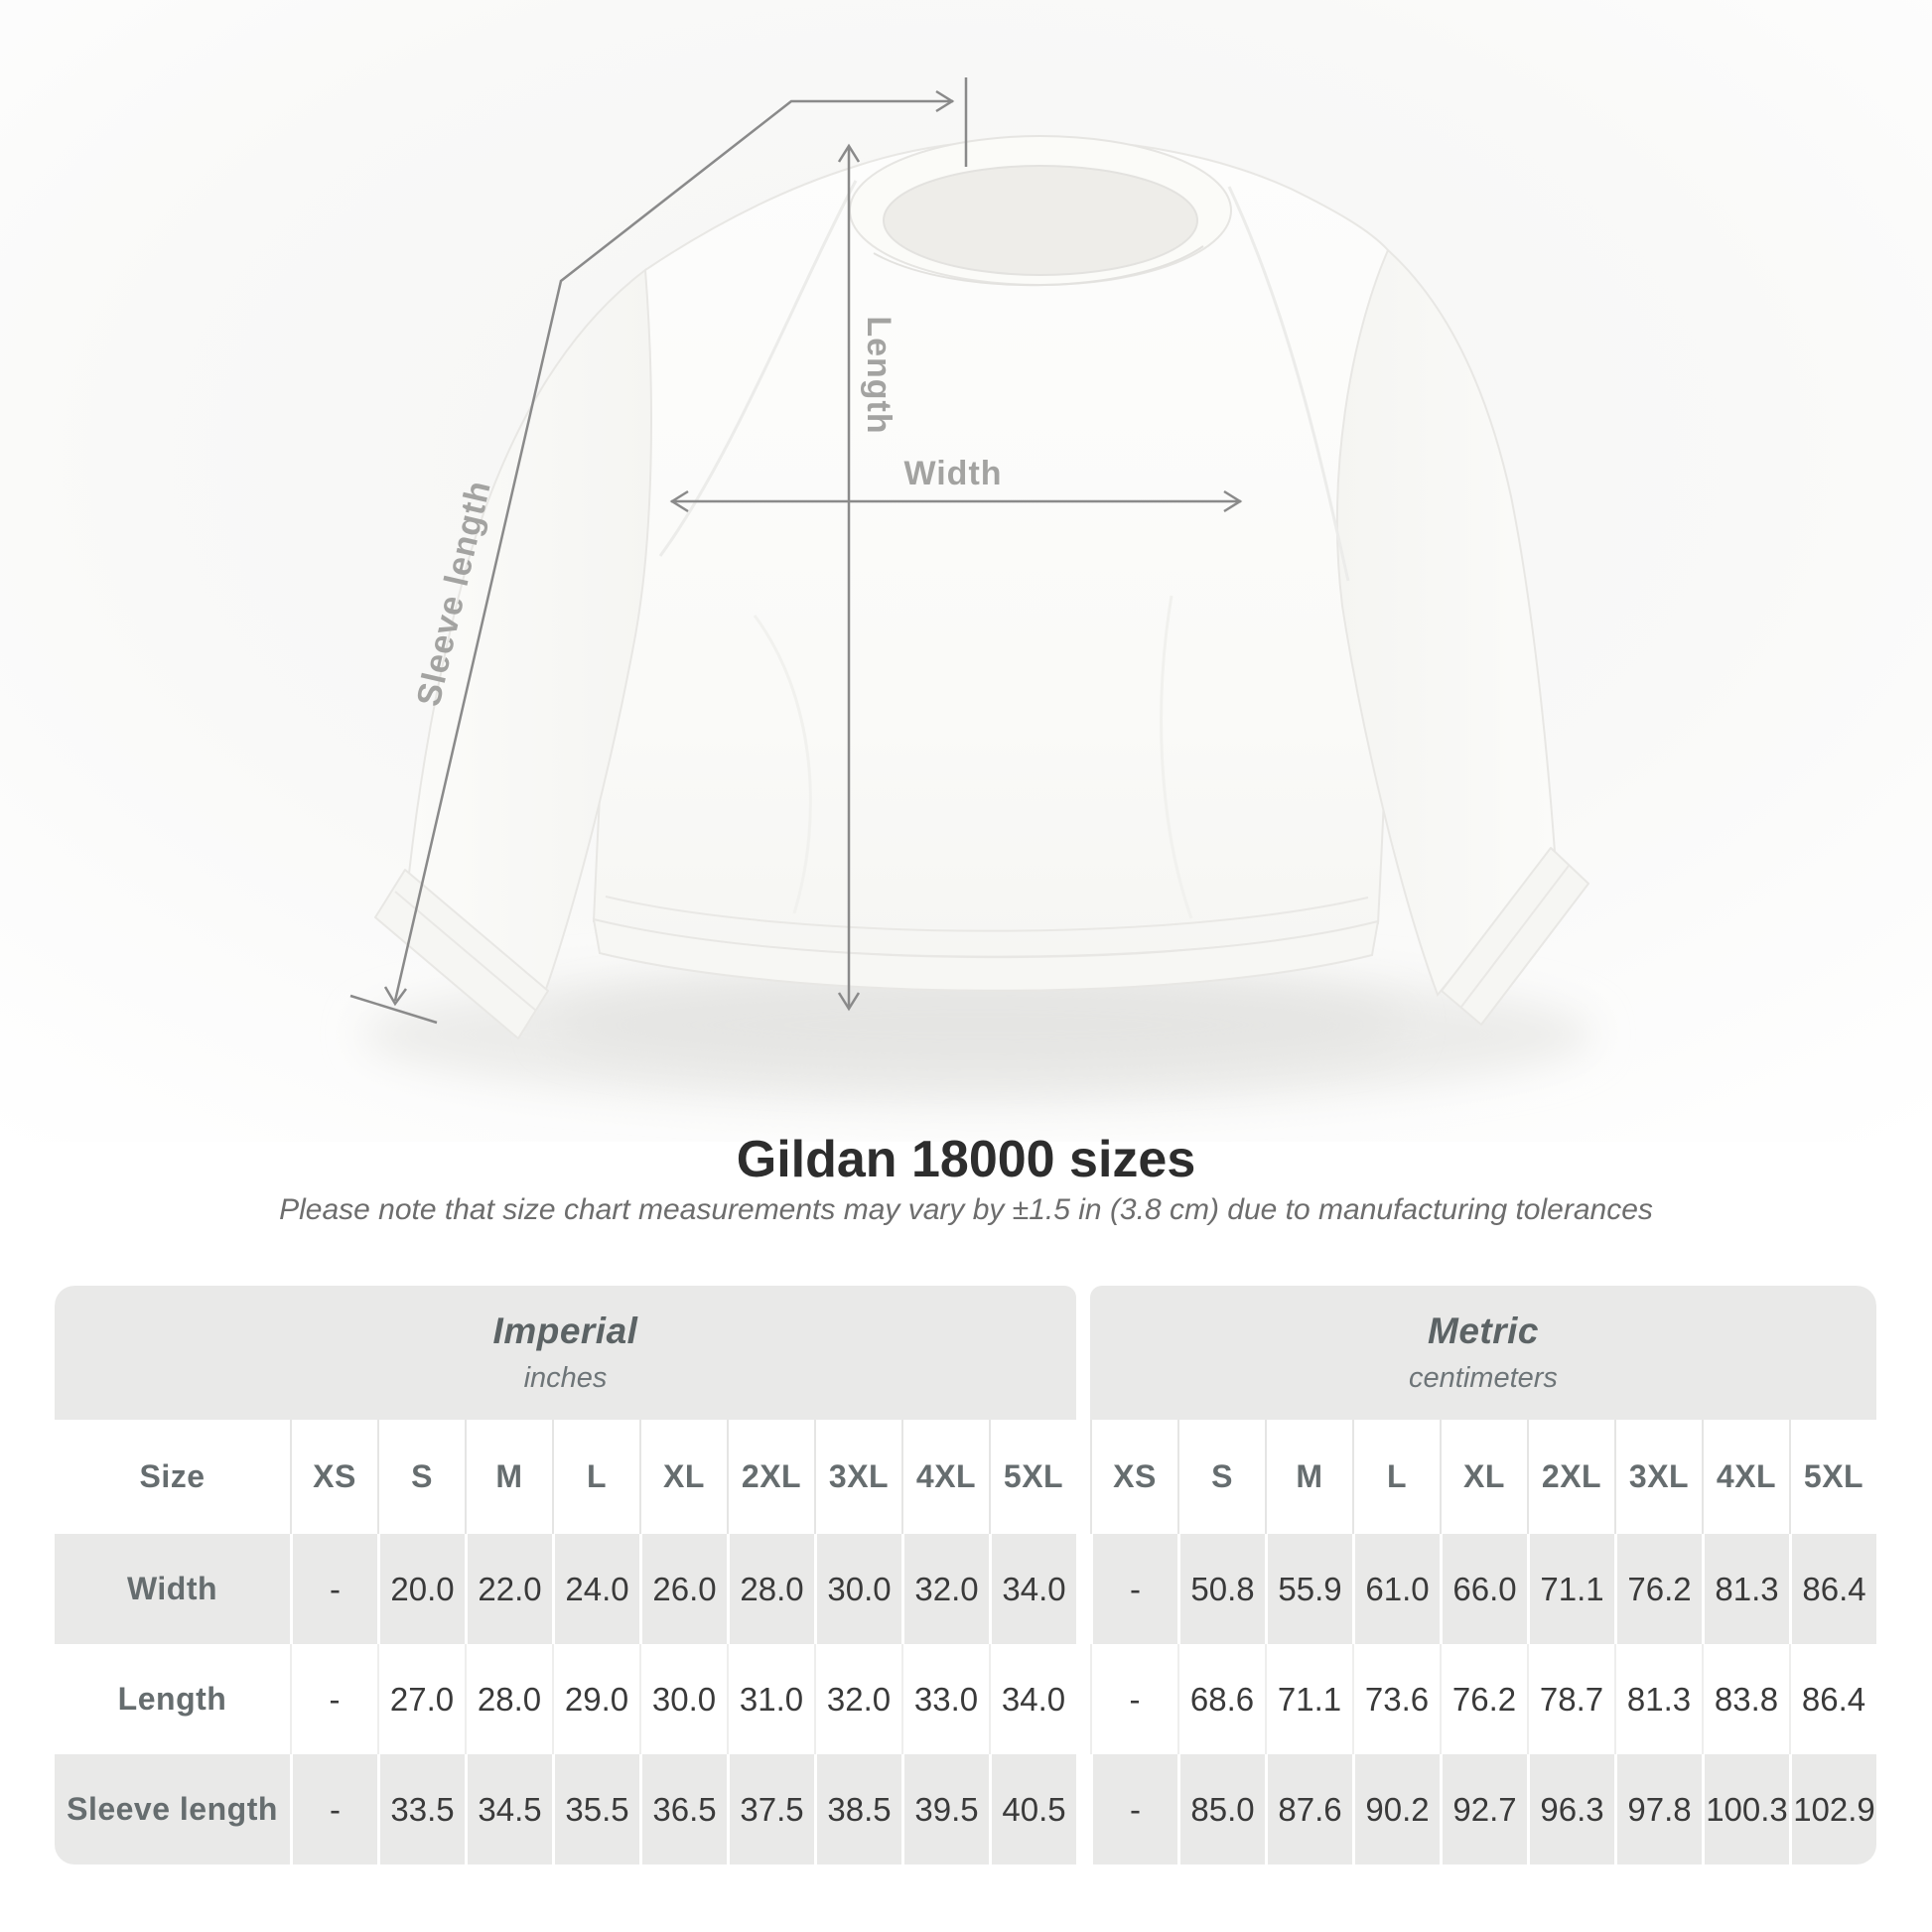 Image resolution: width=1932 pixels, height=1932 pixels. I want to click on size-column-header: Size, so click(172, 1477).